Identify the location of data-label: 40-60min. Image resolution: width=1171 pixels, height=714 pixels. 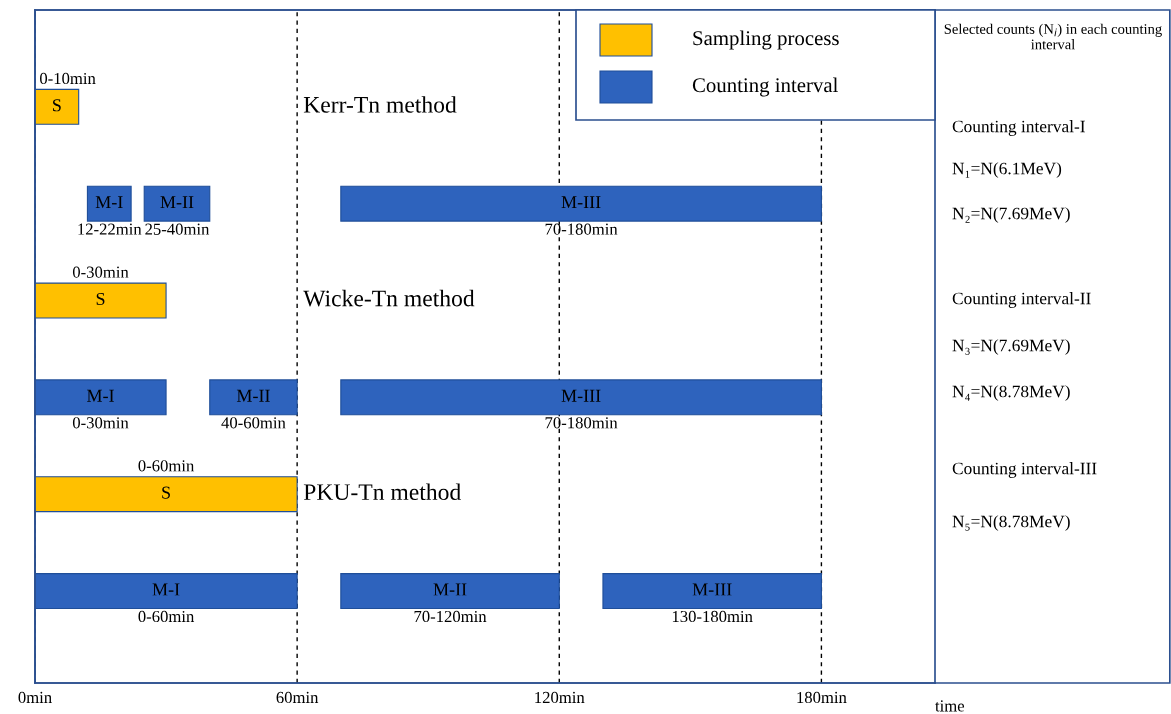
(253, 423).